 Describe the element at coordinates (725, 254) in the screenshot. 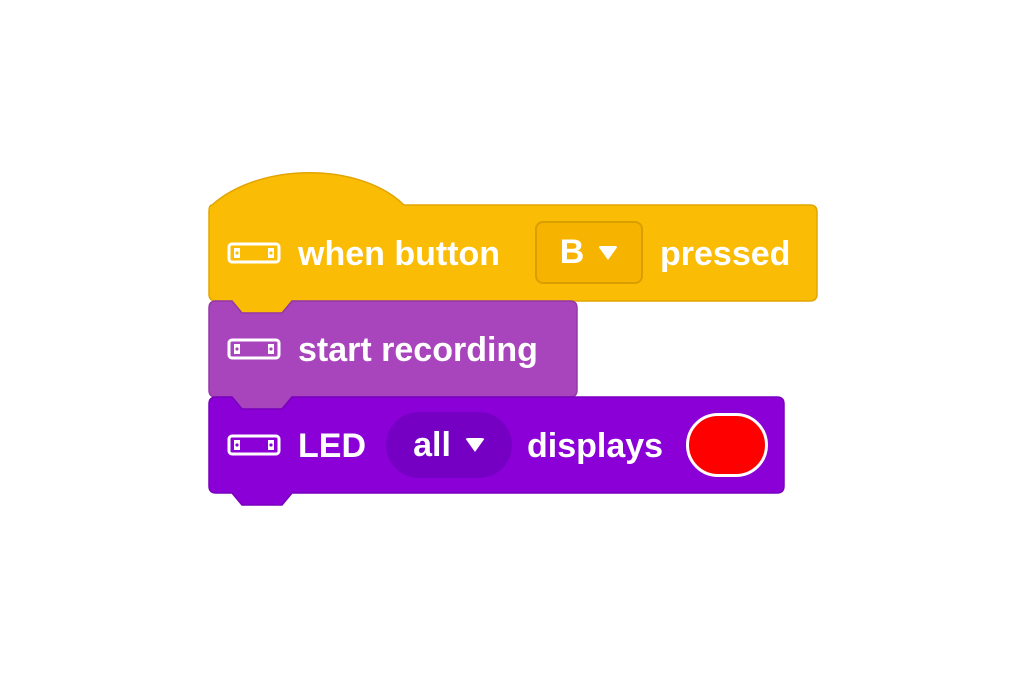

I see `hat-block-suffix-label: pressed` at that location.